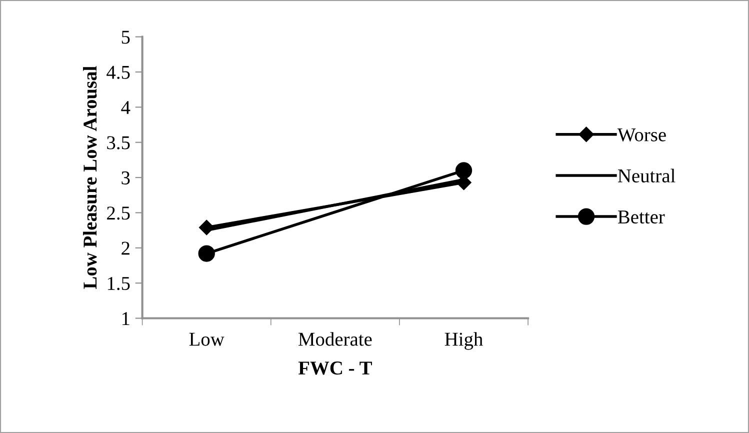 This screenshot has height=433, width=749. What do you see at coordinates (335, 339) in the screenshot?
I see `x-tick-label: Moderate` at bounding box center [335, 339].